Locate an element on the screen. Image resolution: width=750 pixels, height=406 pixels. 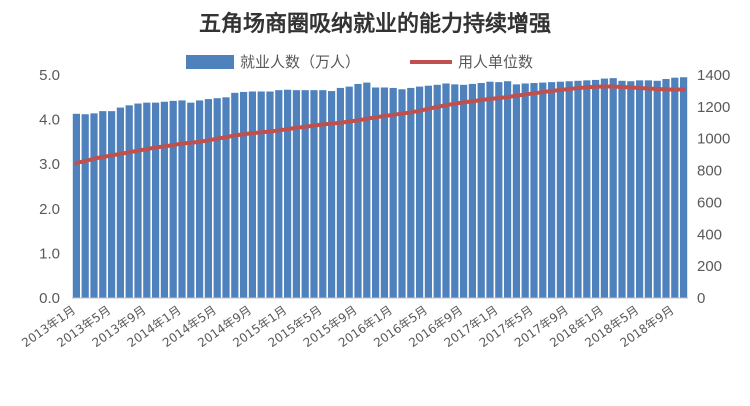
y-right-tick-label: 600 is located at coordinates (709, 202).